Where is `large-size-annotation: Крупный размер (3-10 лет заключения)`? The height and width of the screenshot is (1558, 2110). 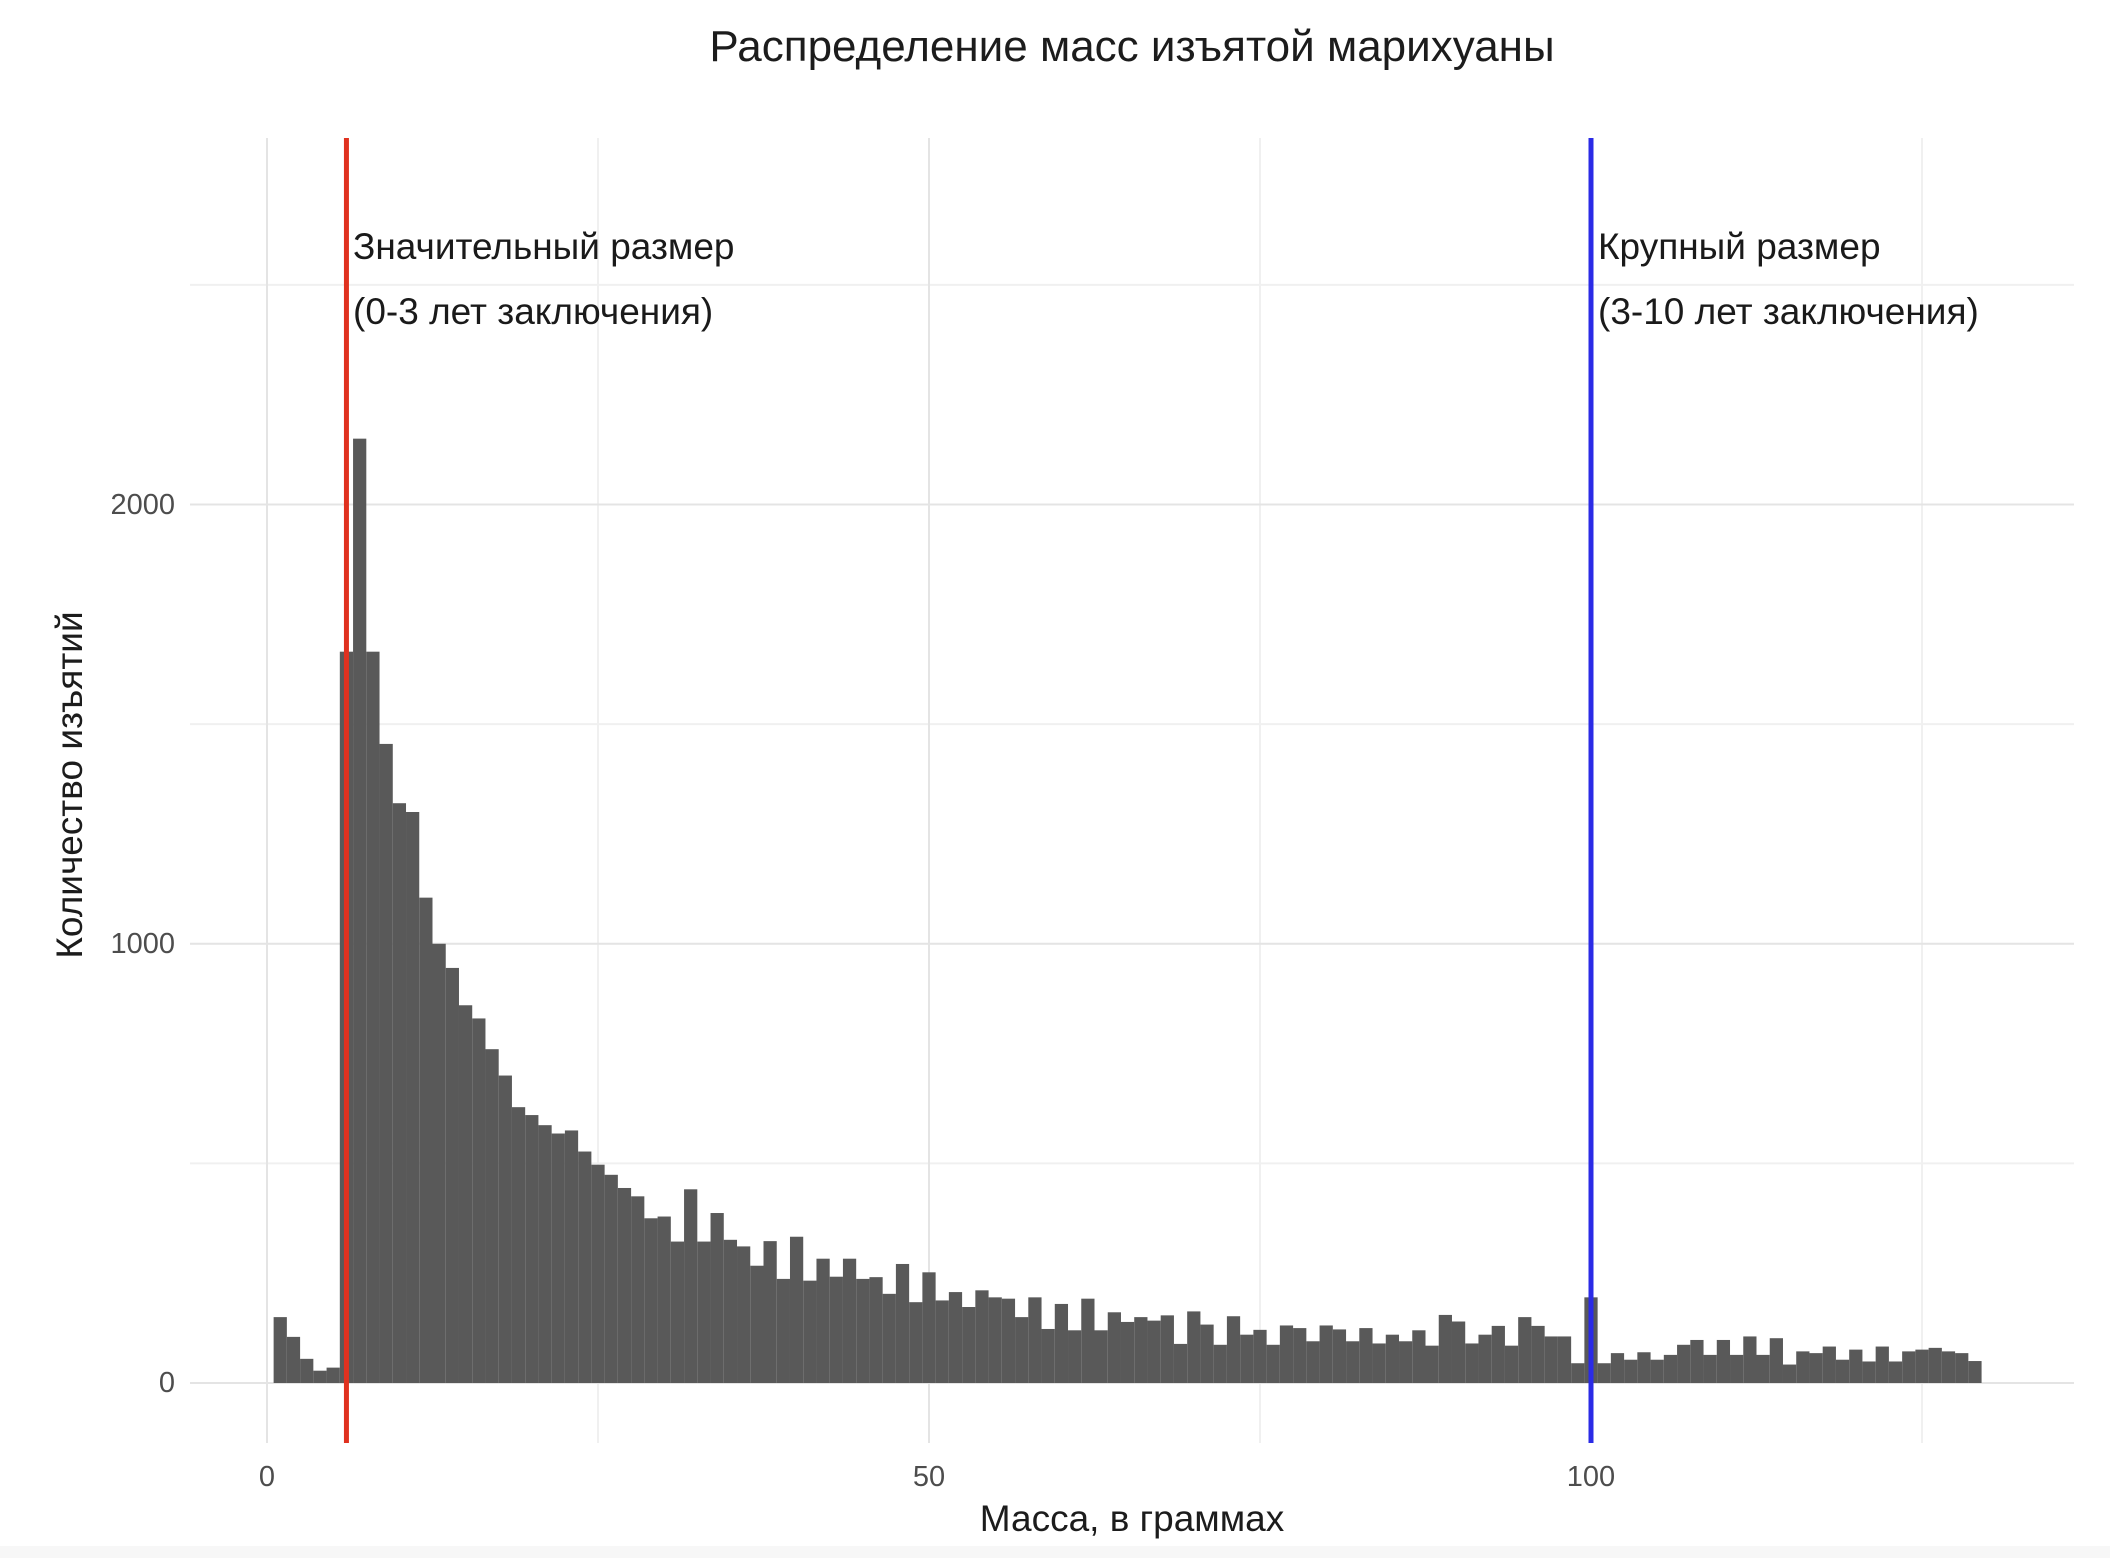 large-size-annotation: Крупный размер (3-10 лет заключения) is located at coordinates (1788, 279).